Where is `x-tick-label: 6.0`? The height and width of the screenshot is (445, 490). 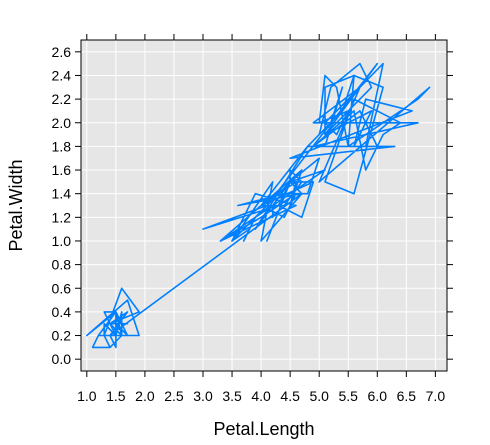 x-tick-label: 6.0 is located at coordinates (378, 396).